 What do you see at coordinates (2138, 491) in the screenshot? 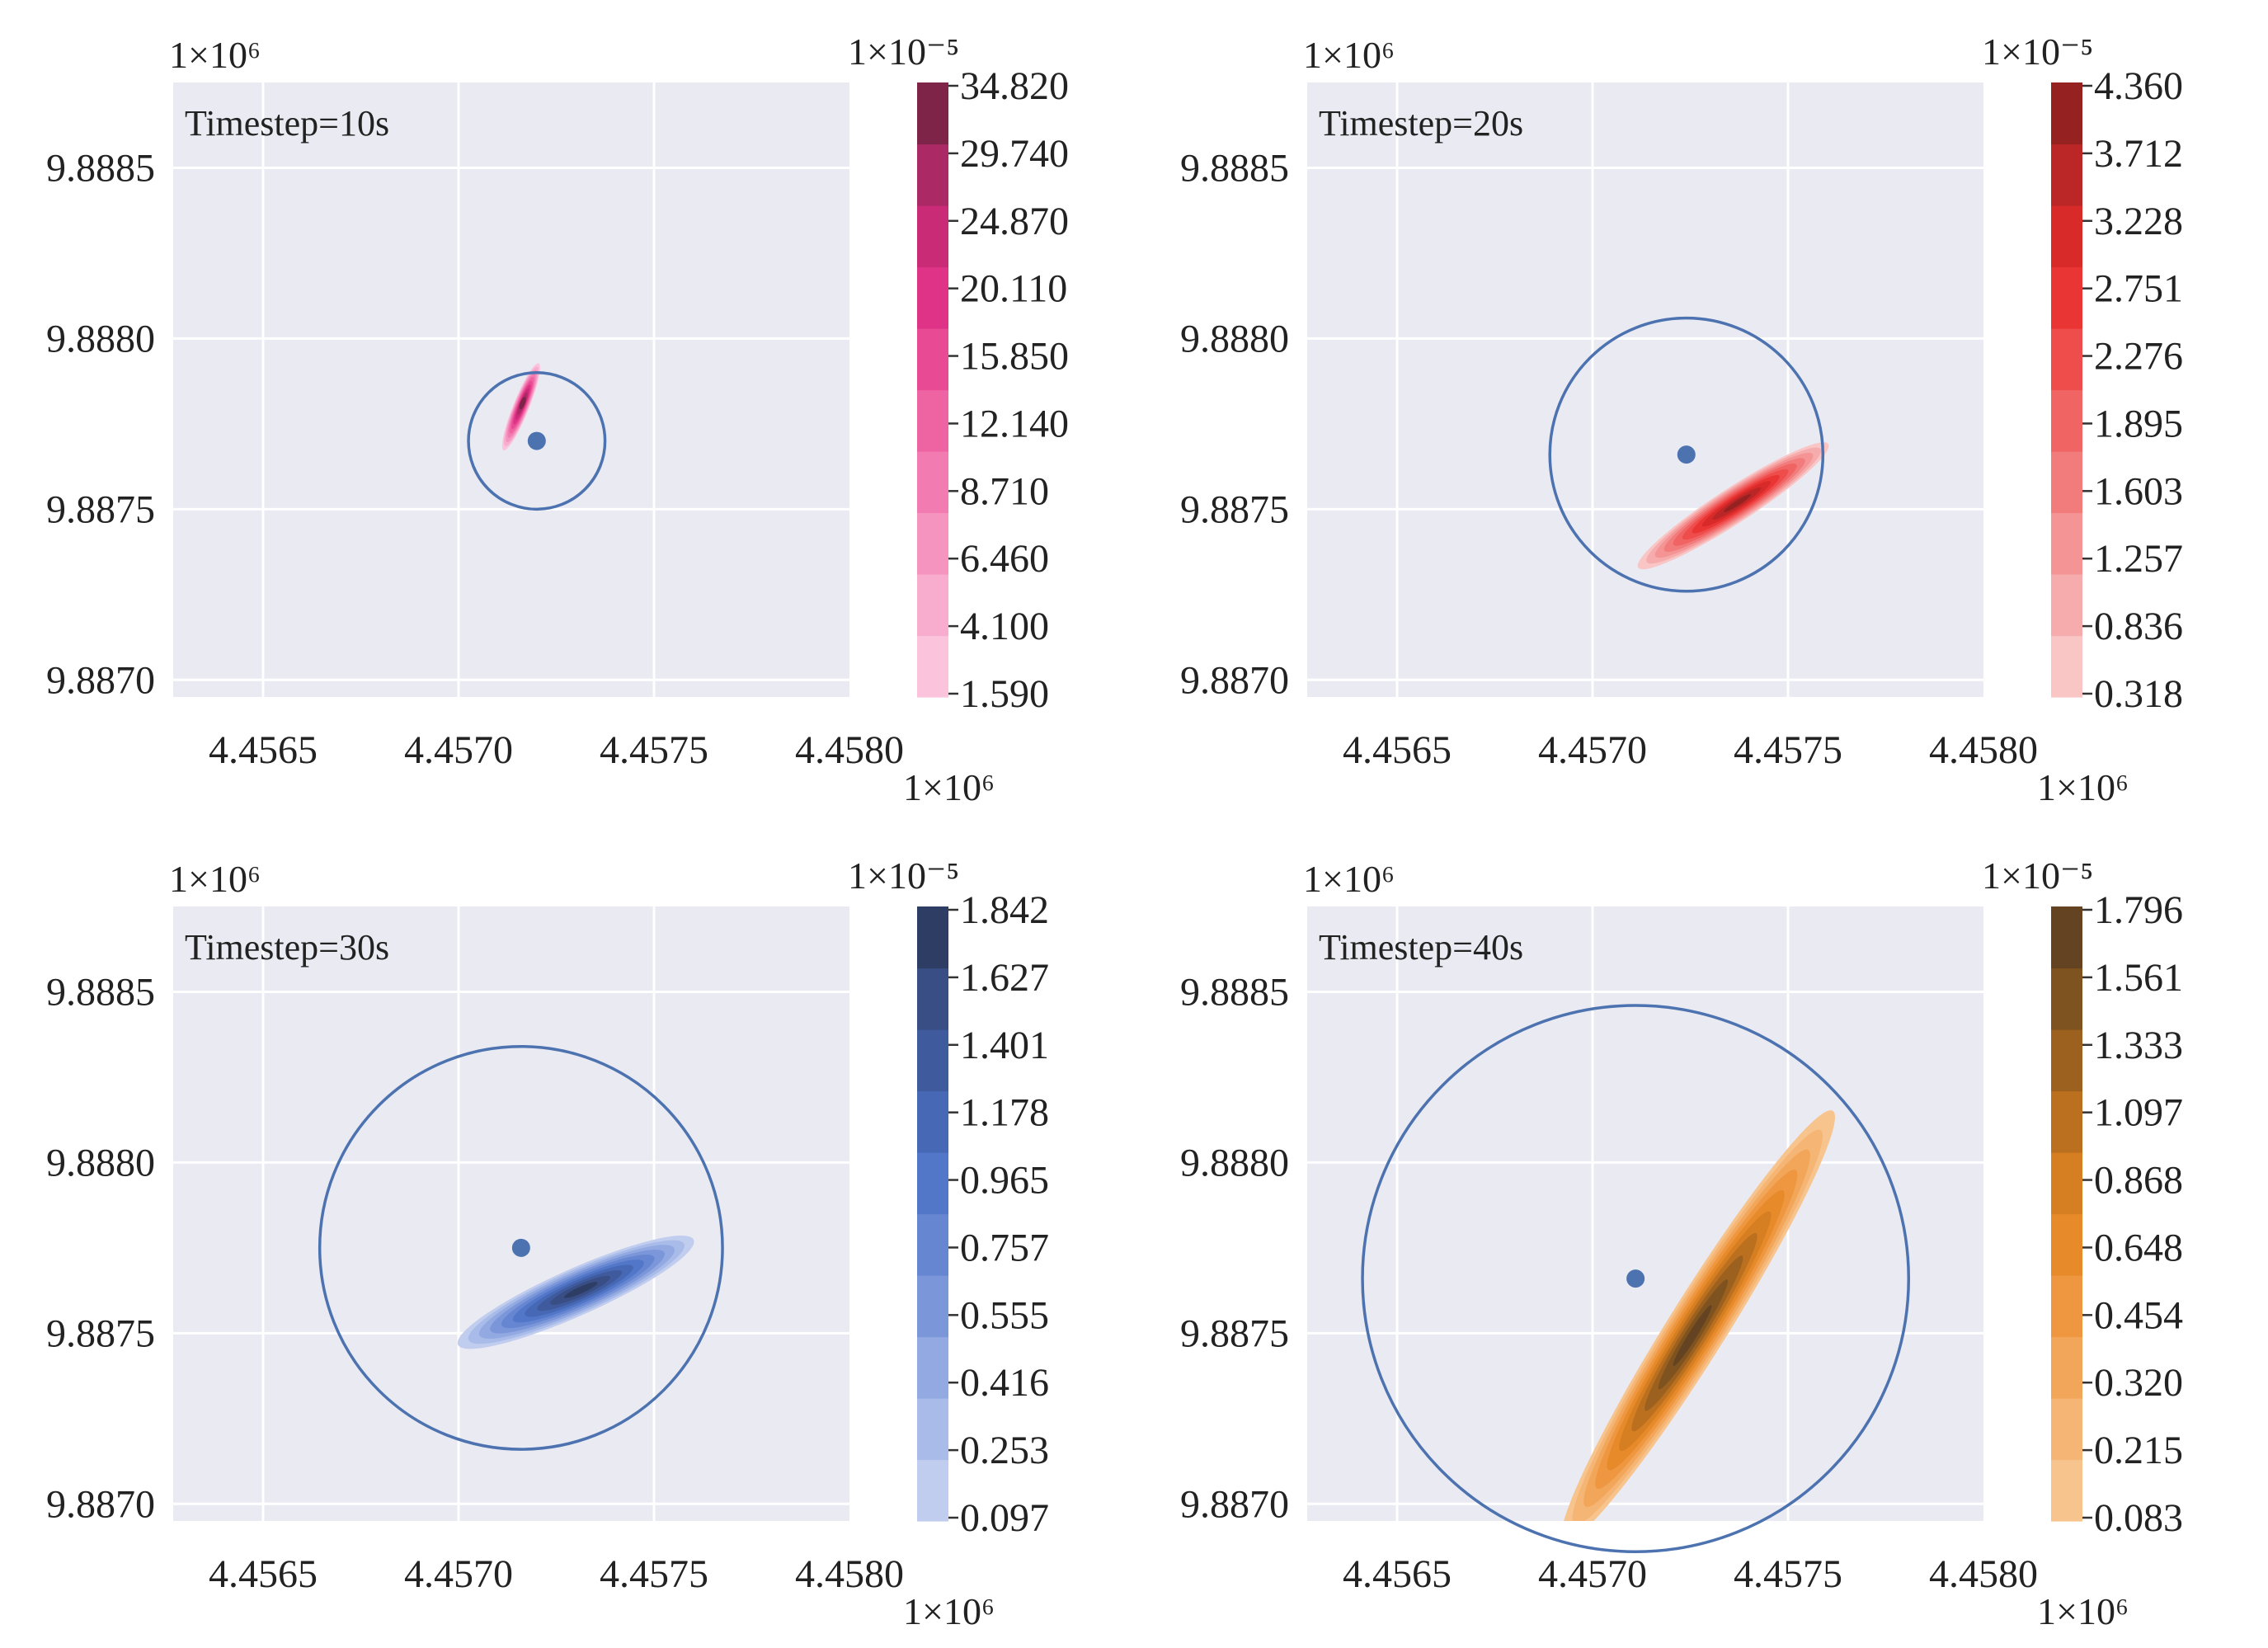
I see `colorbar-tick-label: 1.603` at bounding box center [2138, 491].